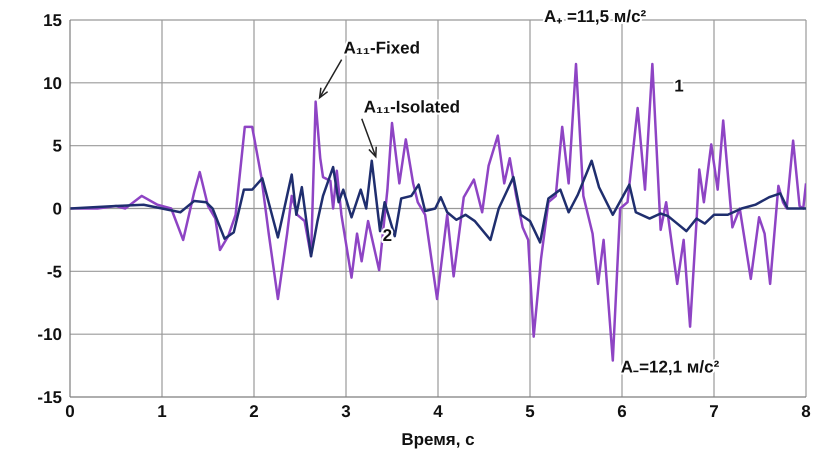 The width and height of the screenshot is (828, 461). Describe the element at coordinates (412, 107) in the screenshot. I see `annotation: A₁₁-Isolated` at that location.